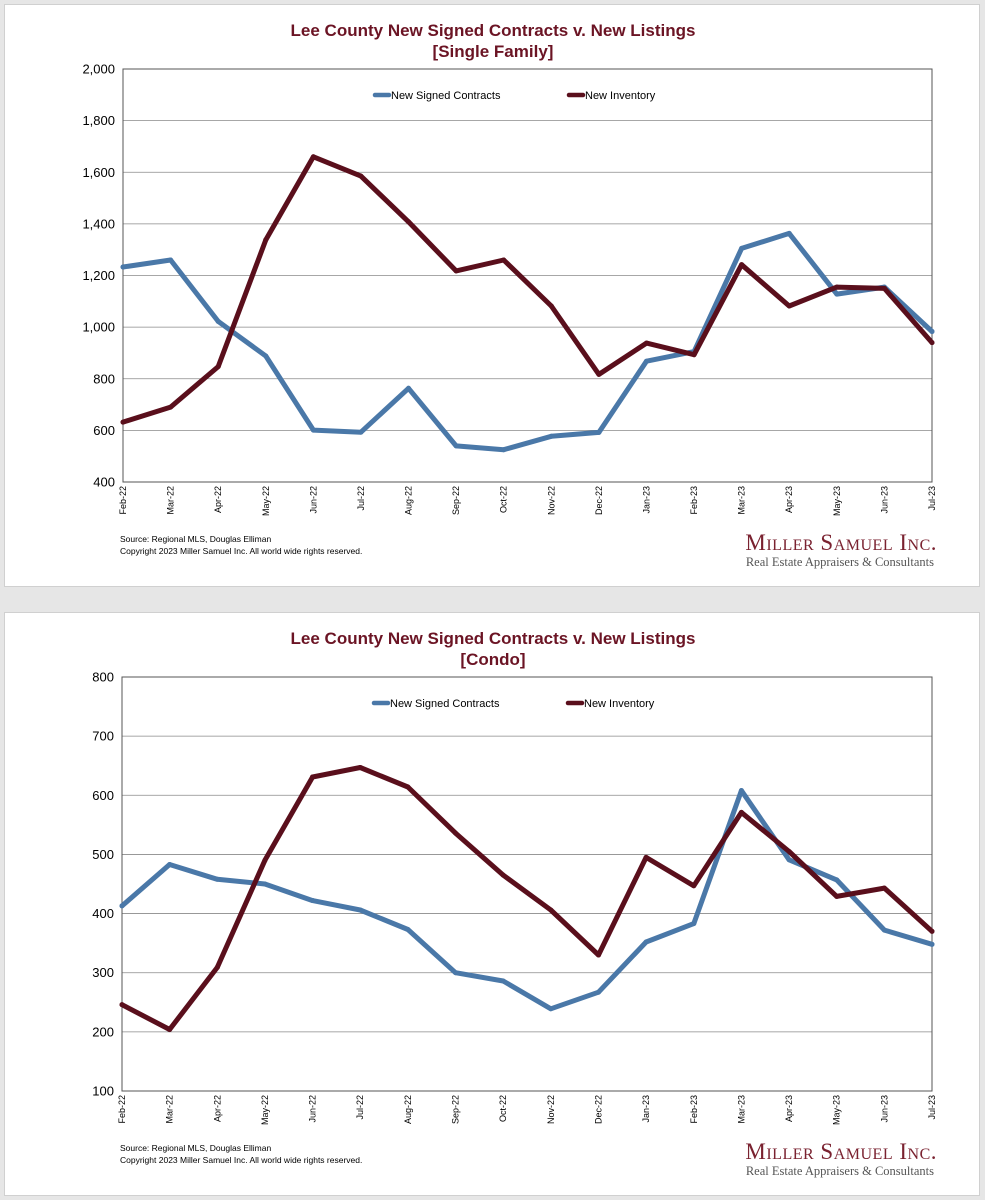  What do you see at coordinates (103, 736) in the screenshot?
I see `y-tick-label: 700` at bounding box center [103, 736].